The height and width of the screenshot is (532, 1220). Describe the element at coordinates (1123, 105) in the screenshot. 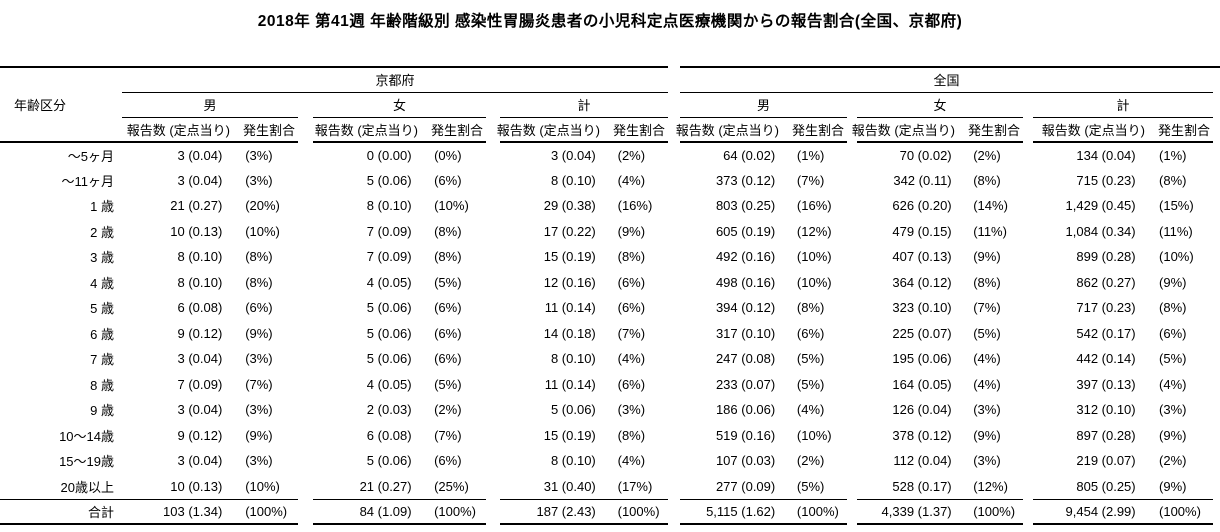

I see `subheader-national-total: 計` at that location.